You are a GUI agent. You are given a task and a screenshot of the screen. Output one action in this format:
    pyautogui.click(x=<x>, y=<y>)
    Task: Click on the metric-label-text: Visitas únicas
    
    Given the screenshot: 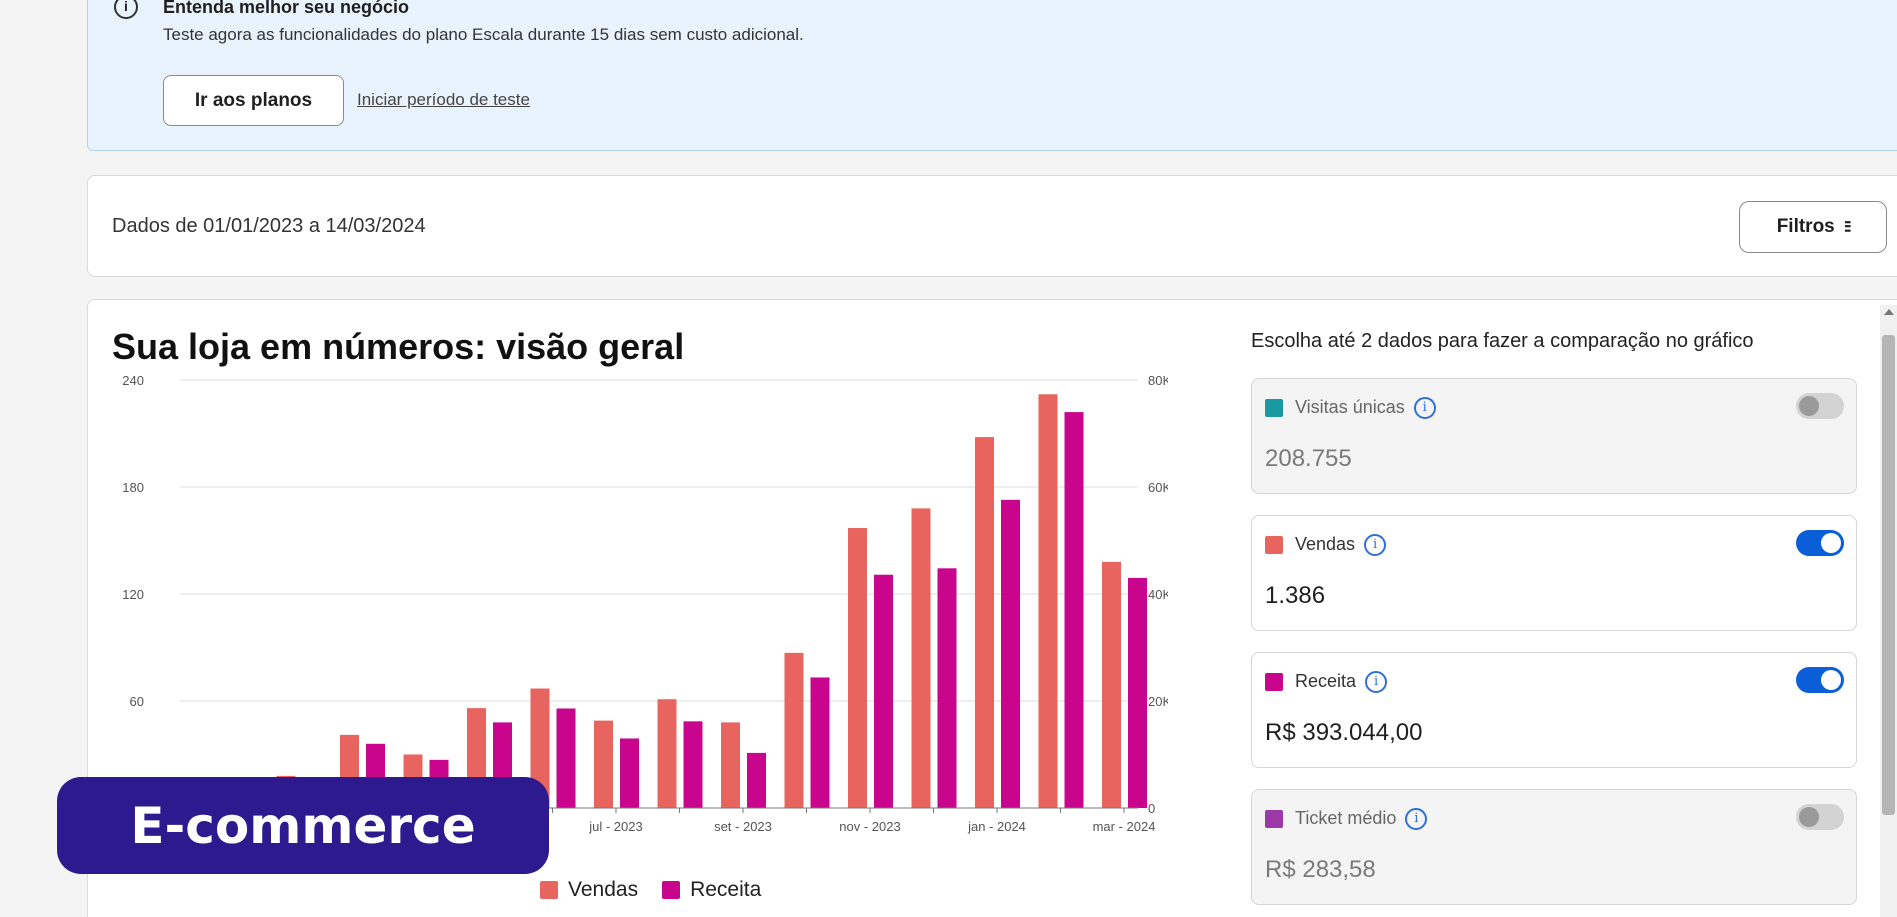 What is the action you would take?
    pyautogui.click(x=1350, y=407)
    